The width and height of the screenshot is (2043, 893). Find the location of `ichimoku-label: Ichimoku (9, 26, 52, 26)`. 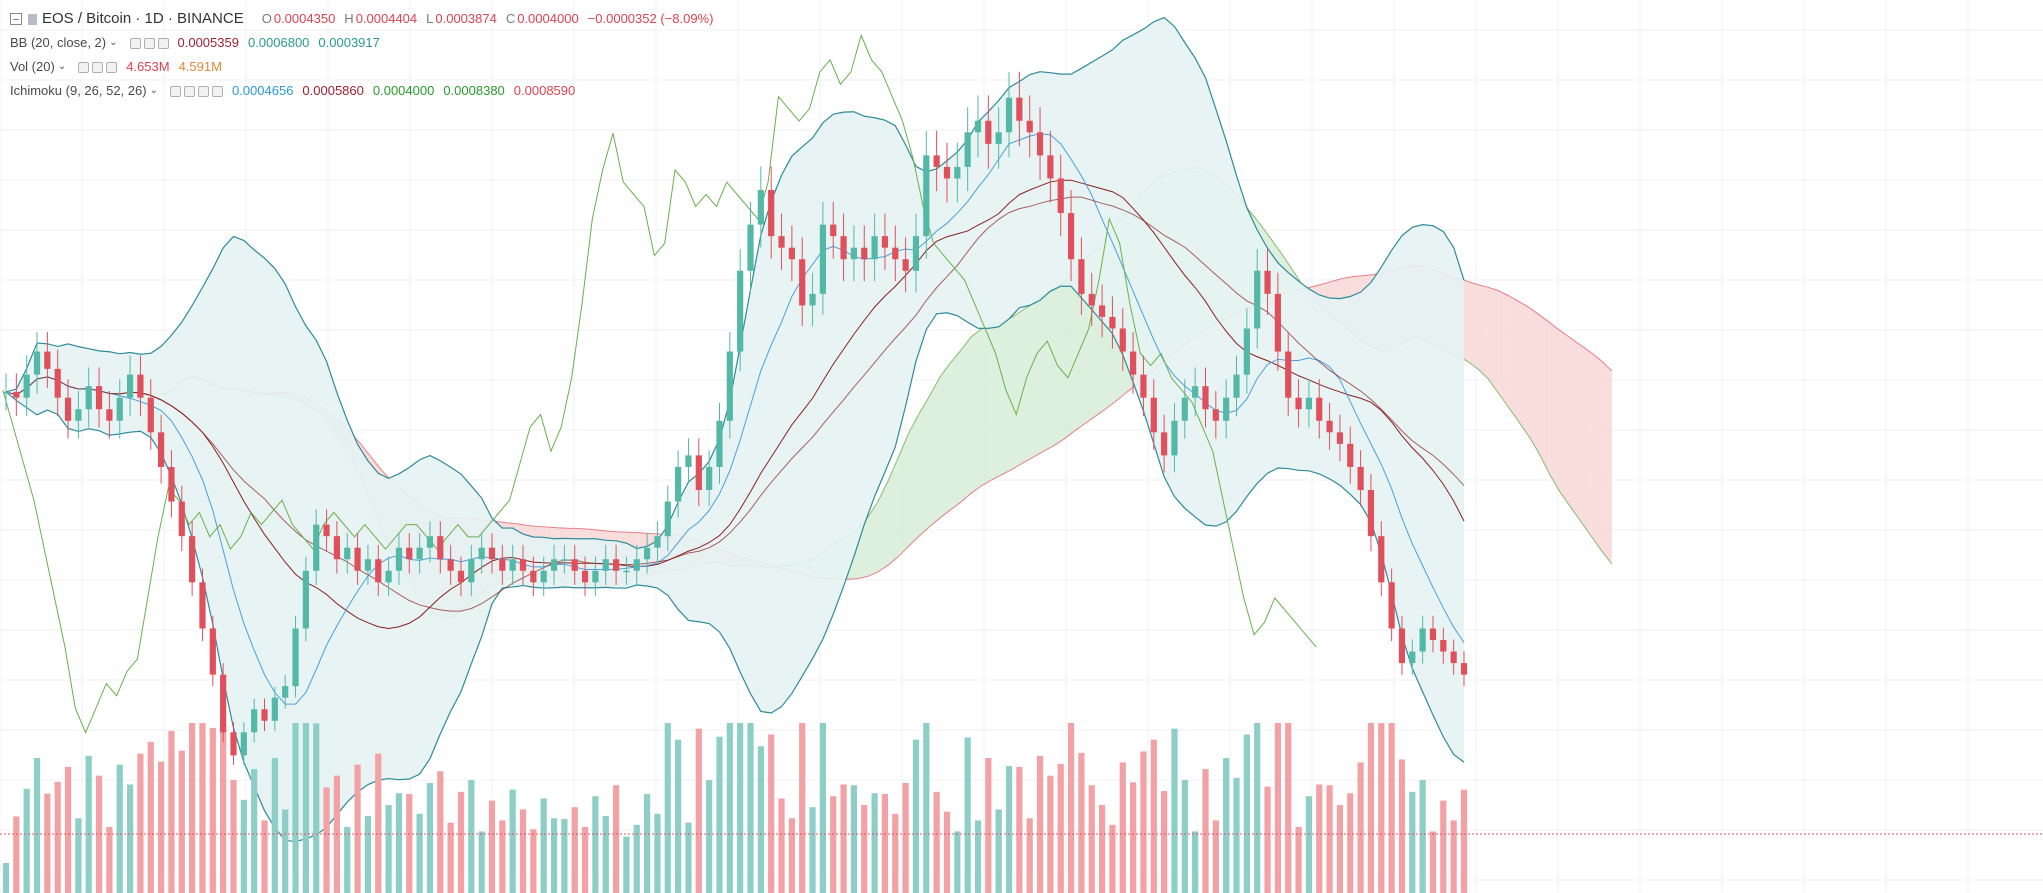

ichimoku-label: Ichimoku (9, 26, 52, 26) is located at coordinates (78, 90).